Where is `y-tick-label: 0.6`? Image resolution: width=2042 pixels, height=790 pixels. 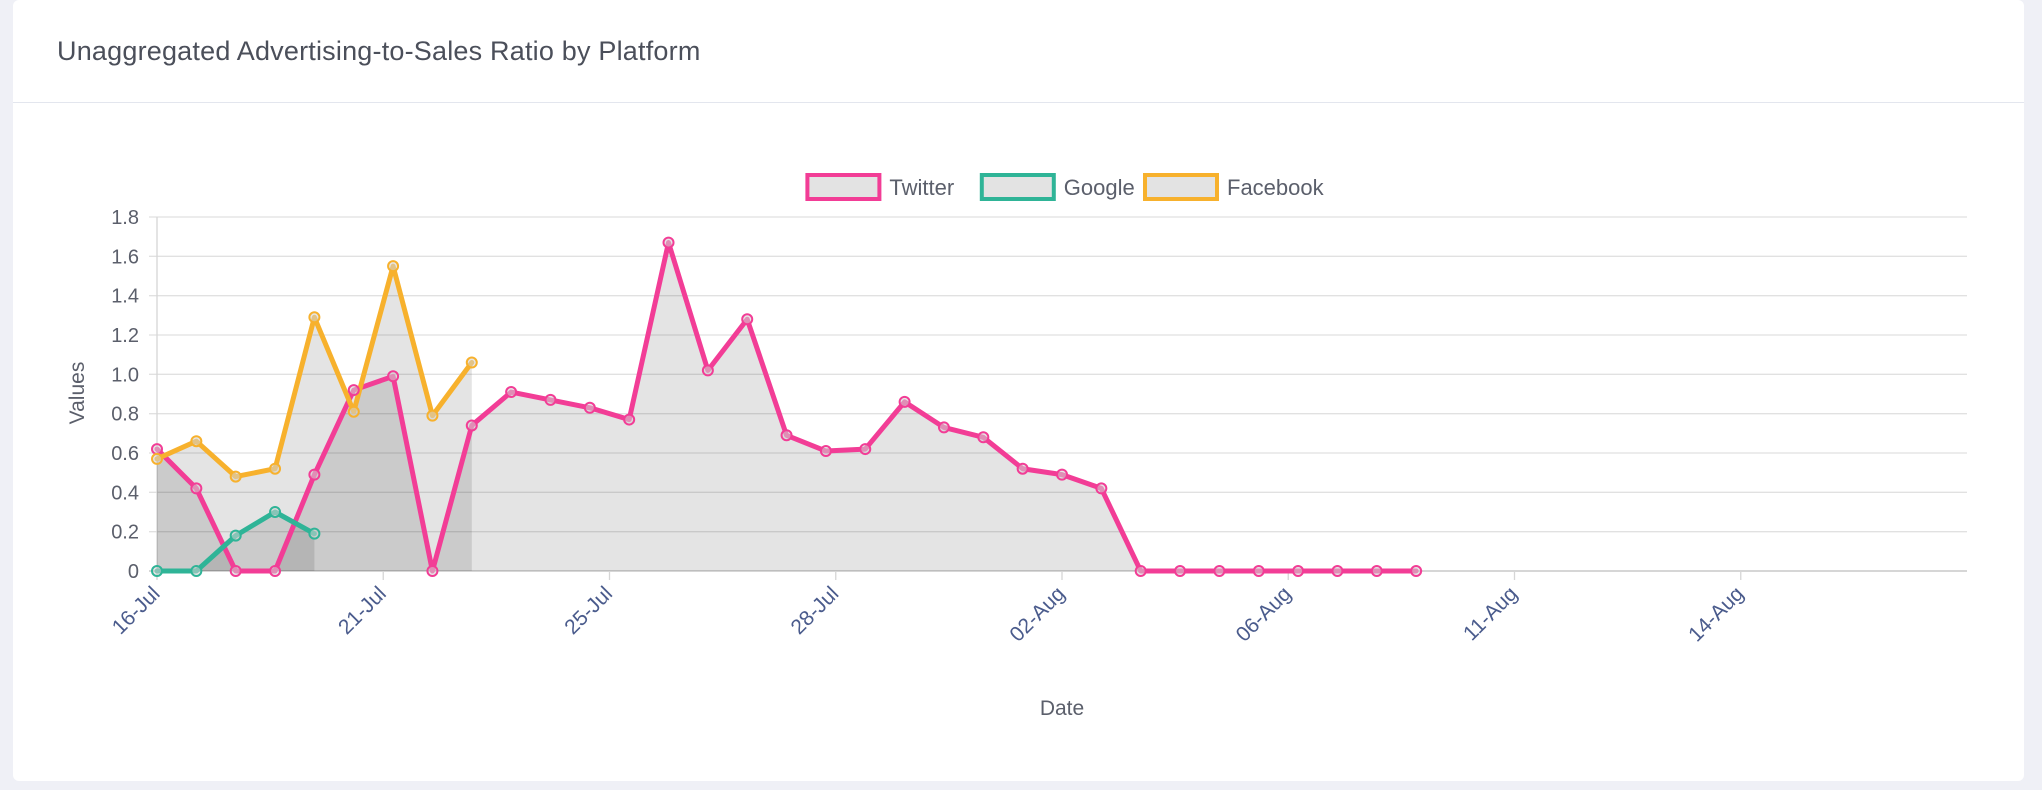
y-tick-label: 0.6 is located at coordinates (125, 454).